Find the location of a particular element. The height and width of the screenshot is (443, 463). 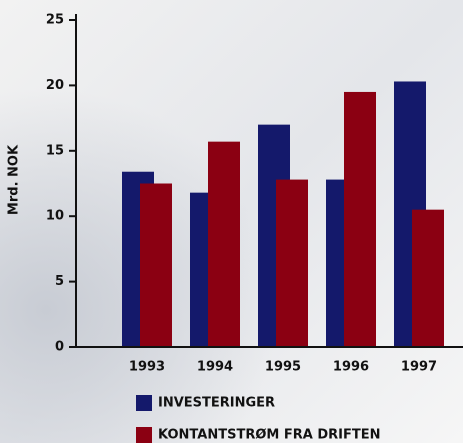

y-tick-label: 0 is located at coordinates (59, 347).